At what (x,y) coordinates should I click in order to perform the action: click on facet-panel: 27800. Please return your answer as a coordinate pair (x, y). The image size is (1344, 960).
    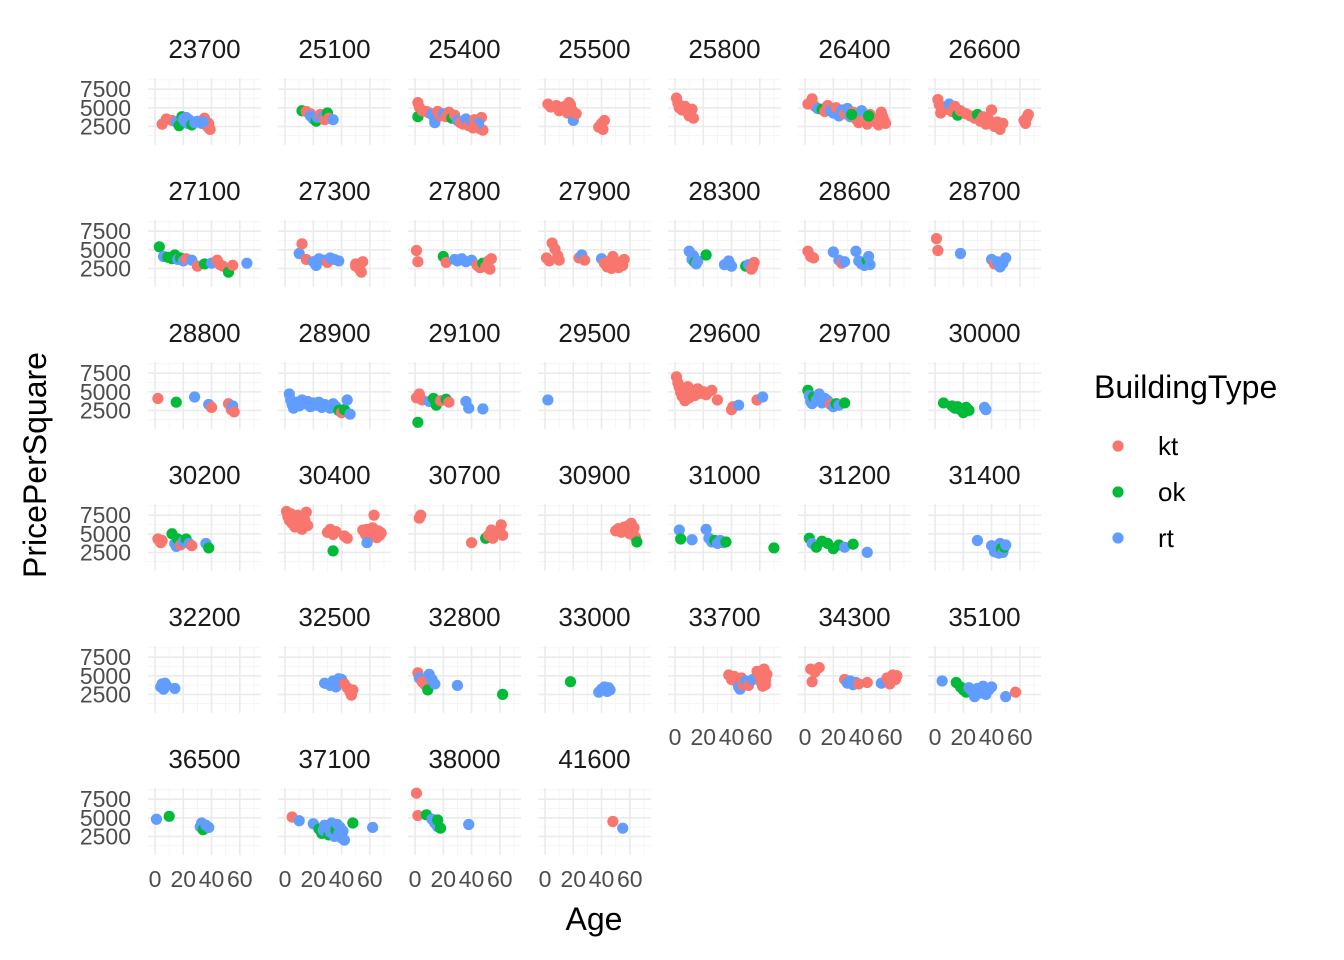
    Looking at the image, I should click on (464, 231).